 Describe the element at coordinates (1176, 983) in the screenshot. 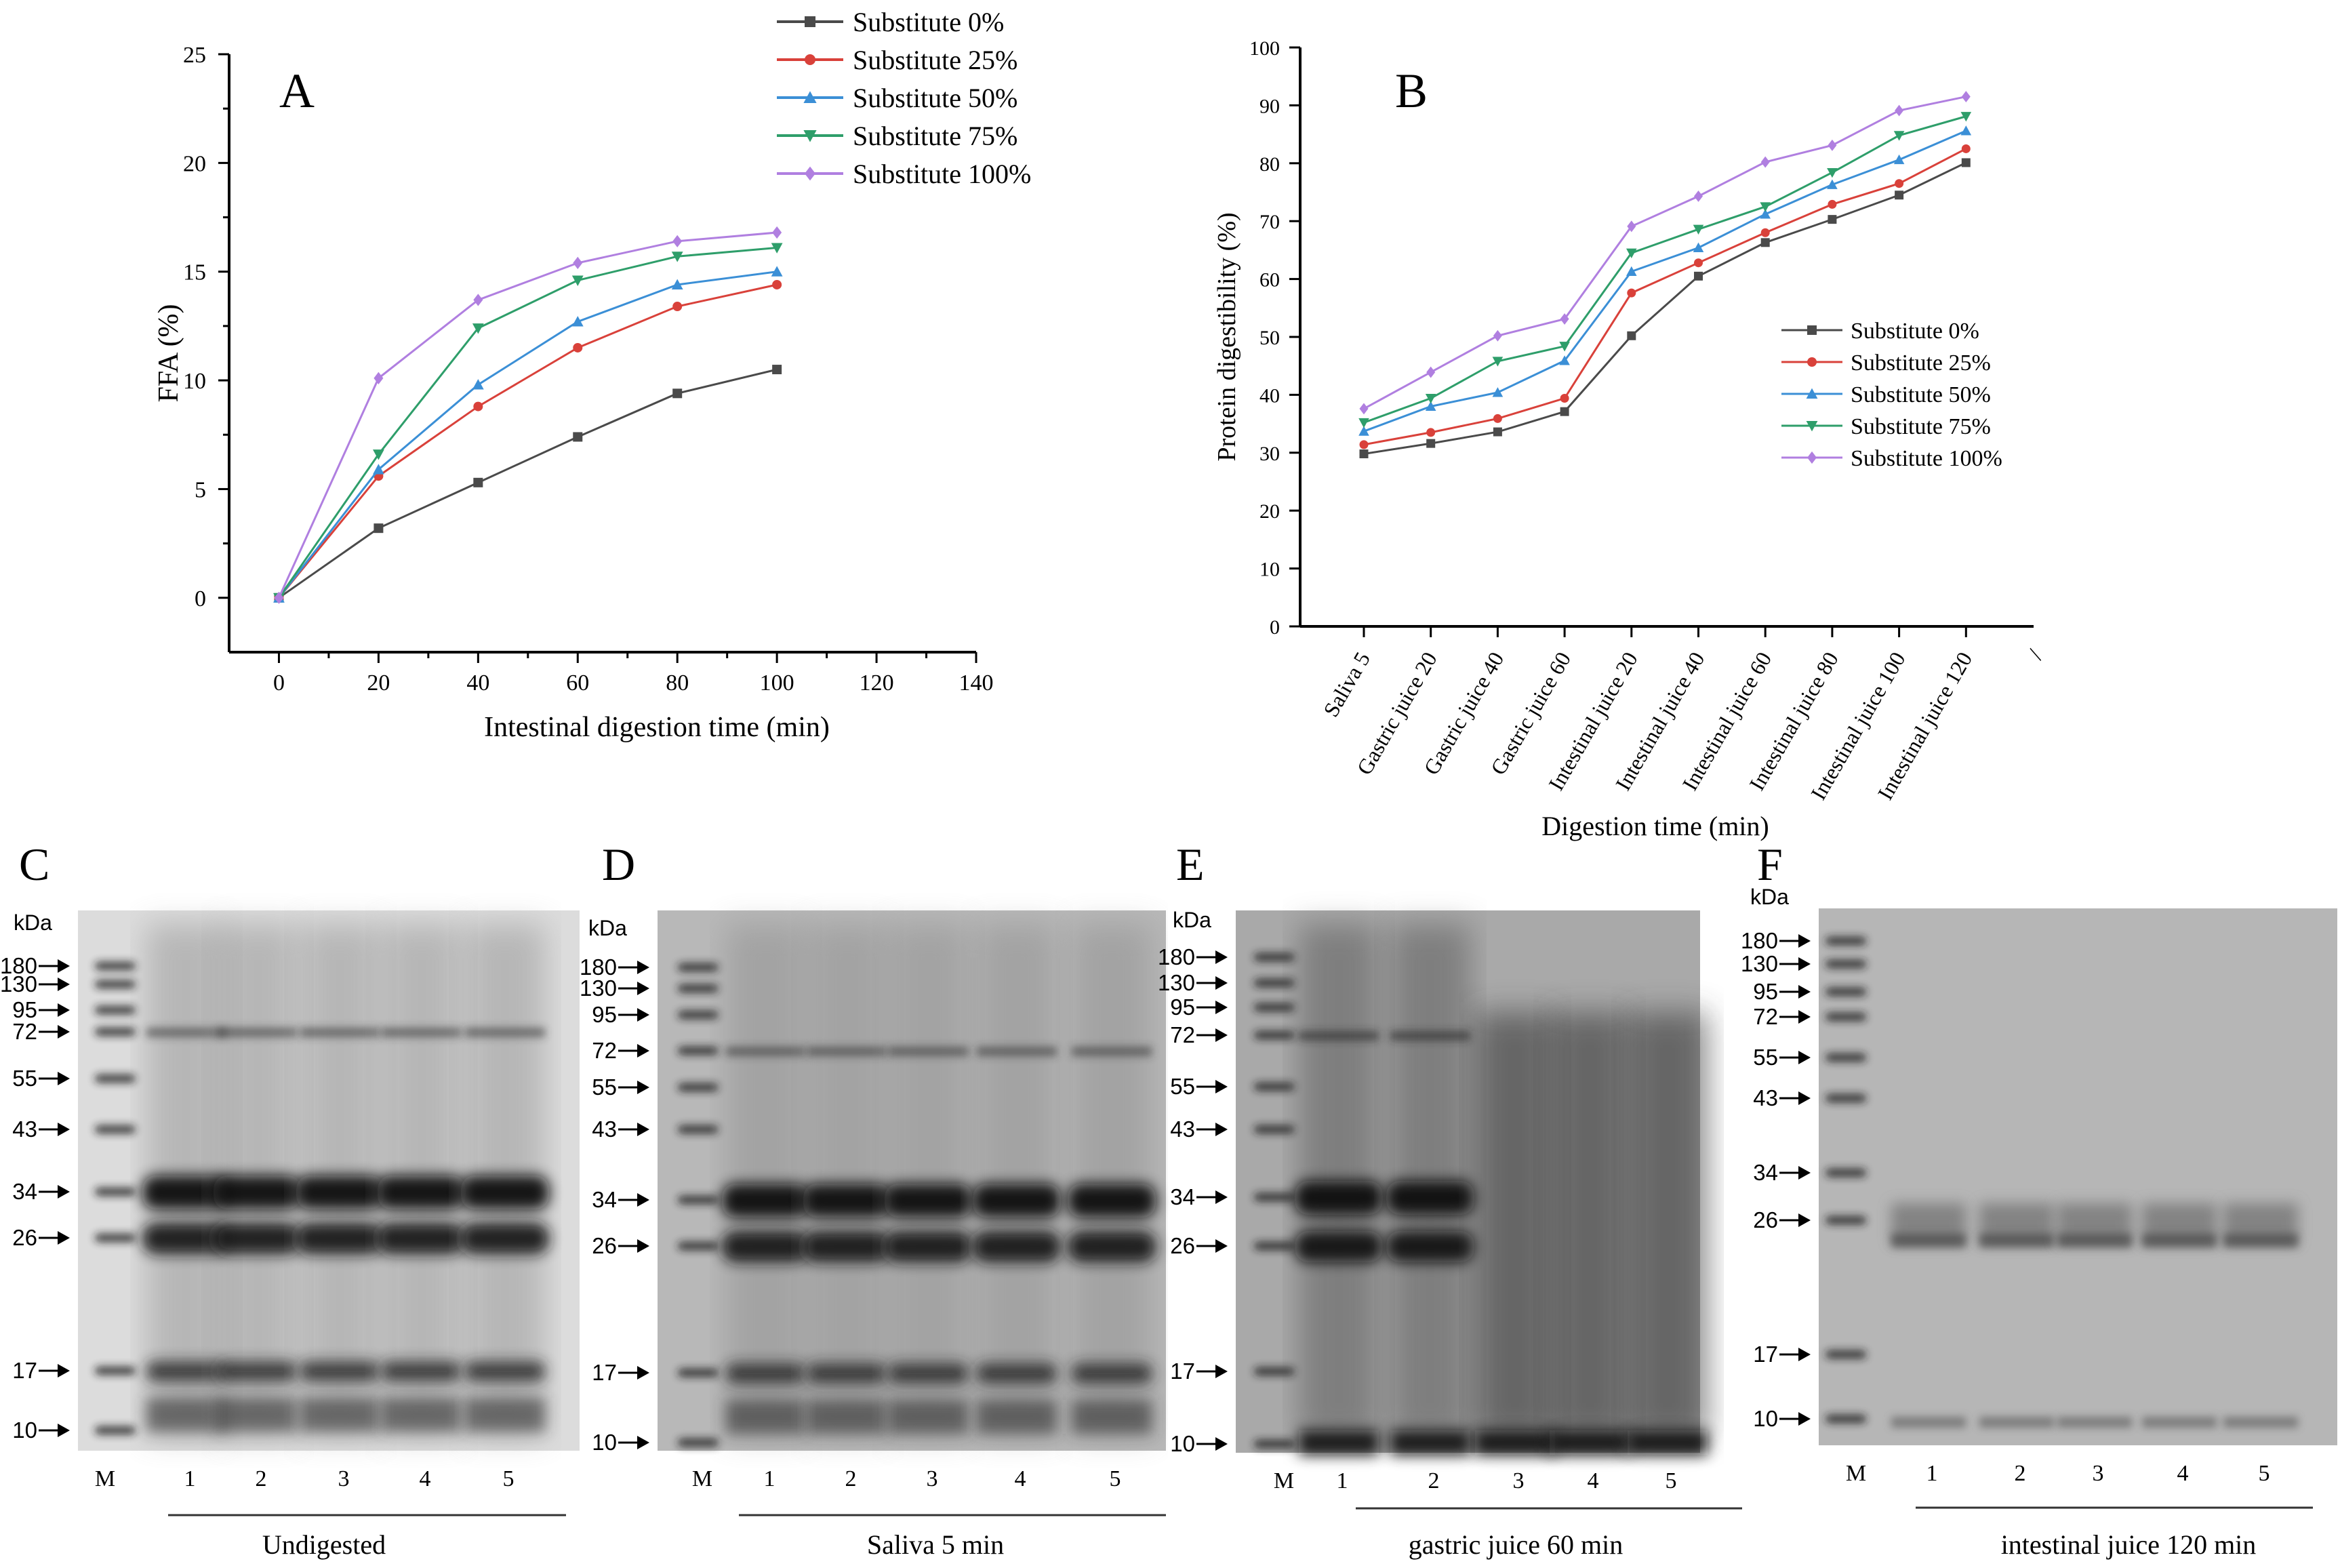

I see `marker-kda-label: 130` at that location.